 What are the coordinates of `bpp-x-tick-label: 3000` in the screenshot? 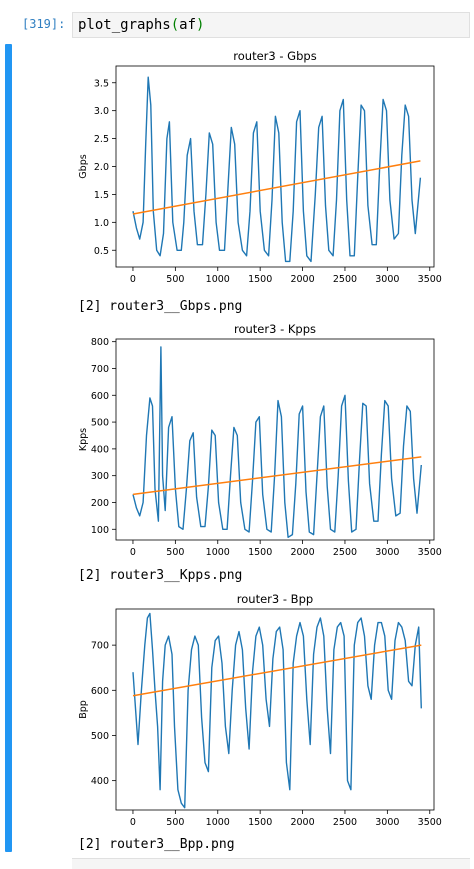 It's located at (387, 822).